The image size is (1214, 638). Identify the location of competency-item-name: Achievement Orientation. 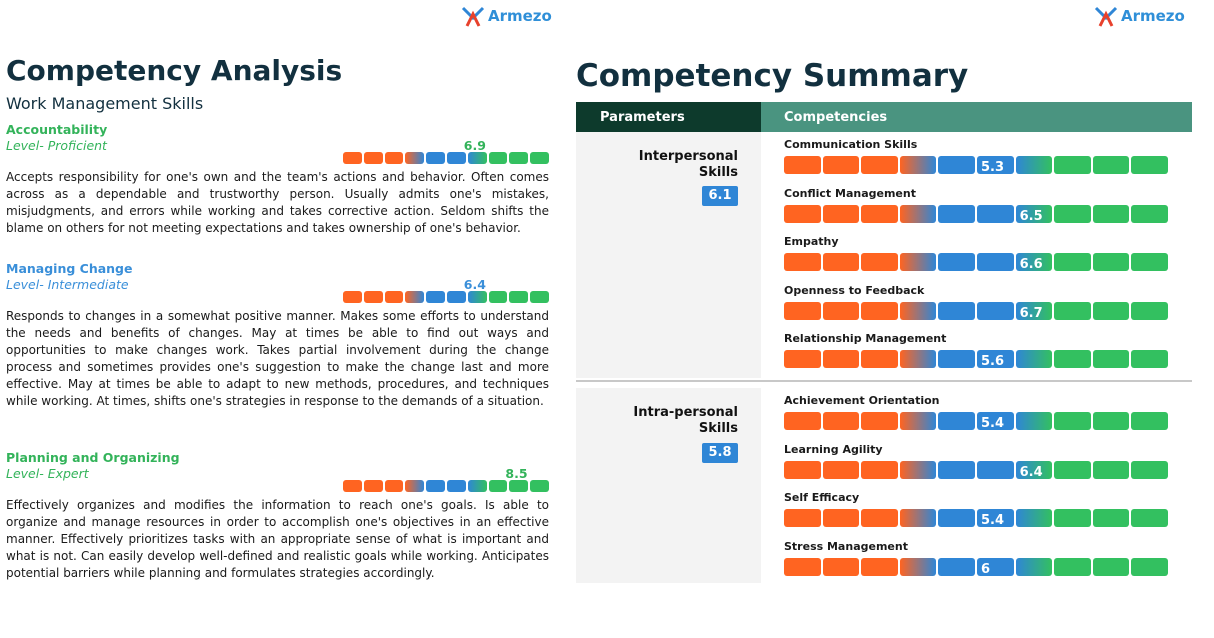
(862, 400).